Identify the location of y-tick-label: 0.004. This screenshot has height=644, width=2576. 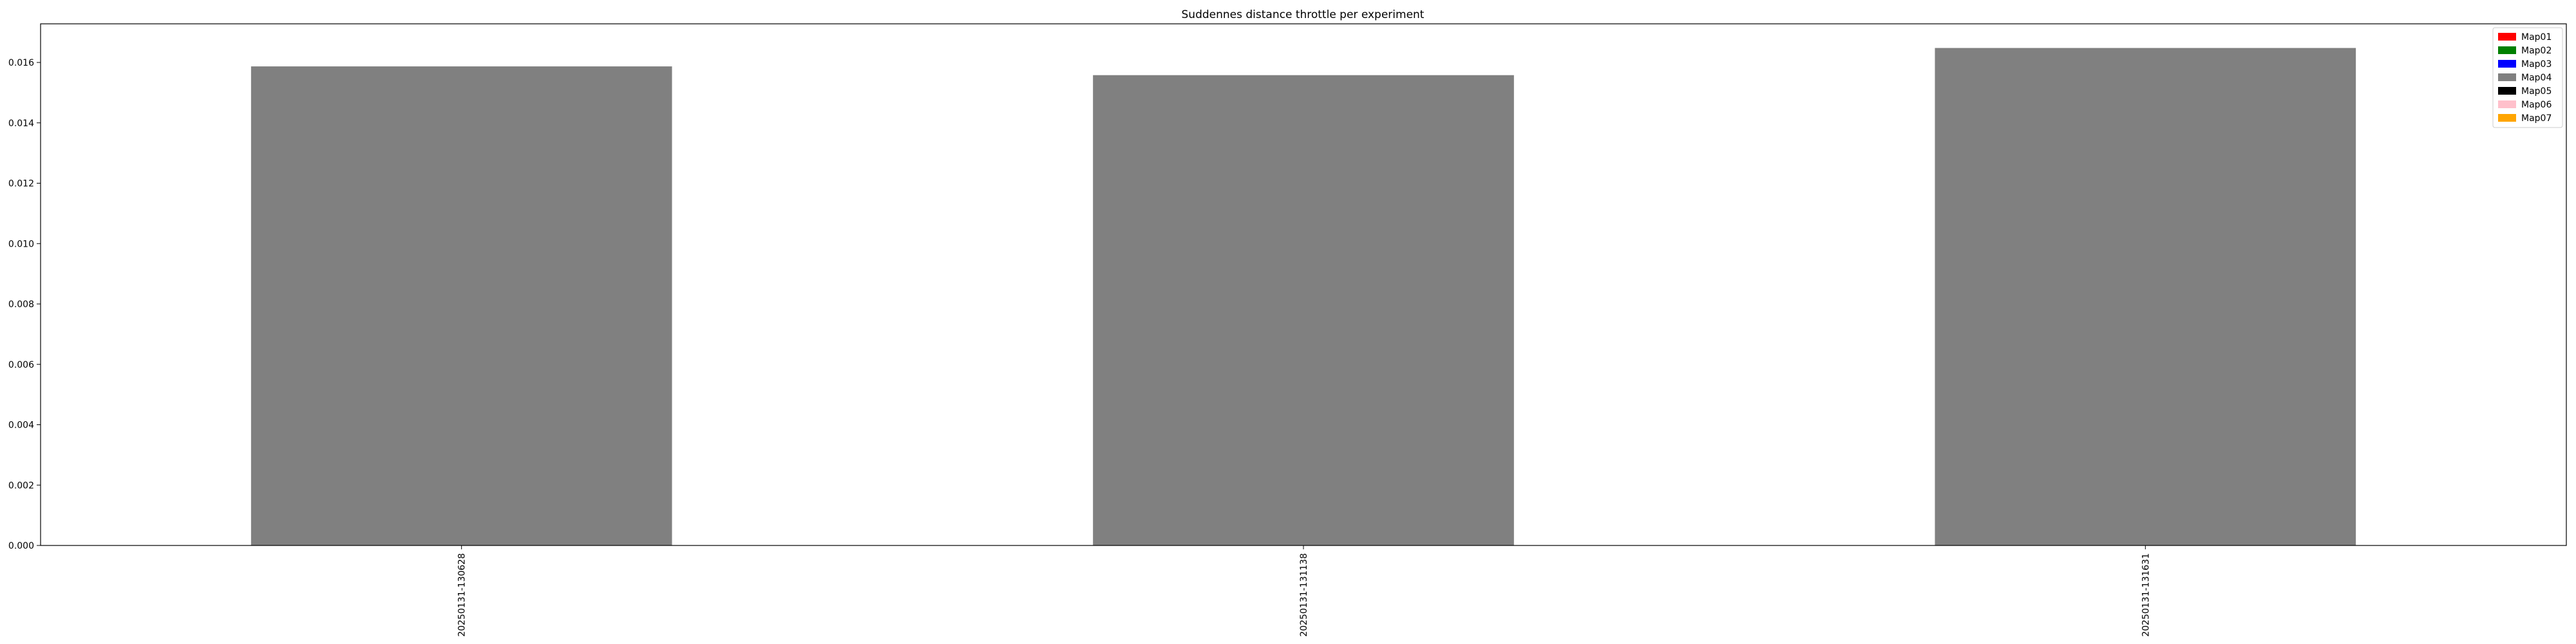
(21, 426).